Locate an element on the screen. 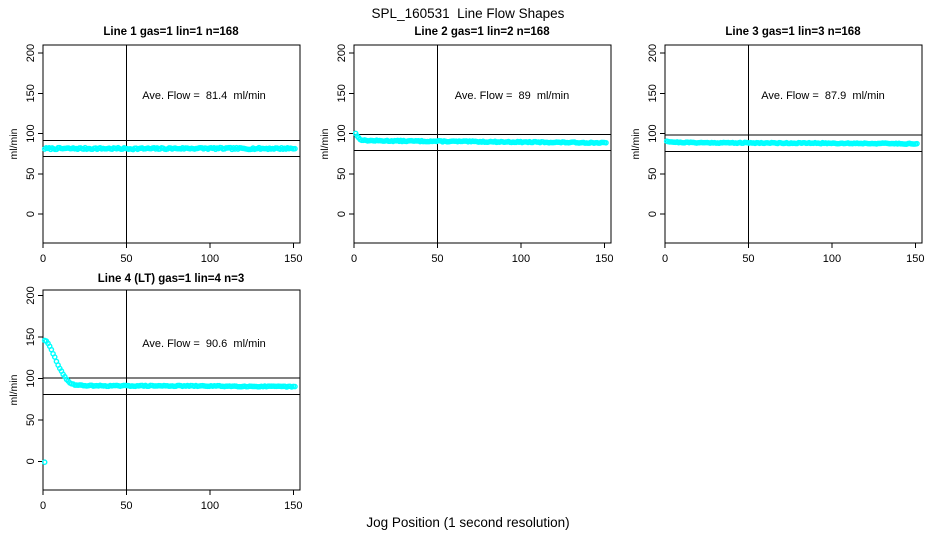  panel-1-ave-flow-annotation: Ave. Flow = 81.4 ml/min is located at coordinates (204, 96).